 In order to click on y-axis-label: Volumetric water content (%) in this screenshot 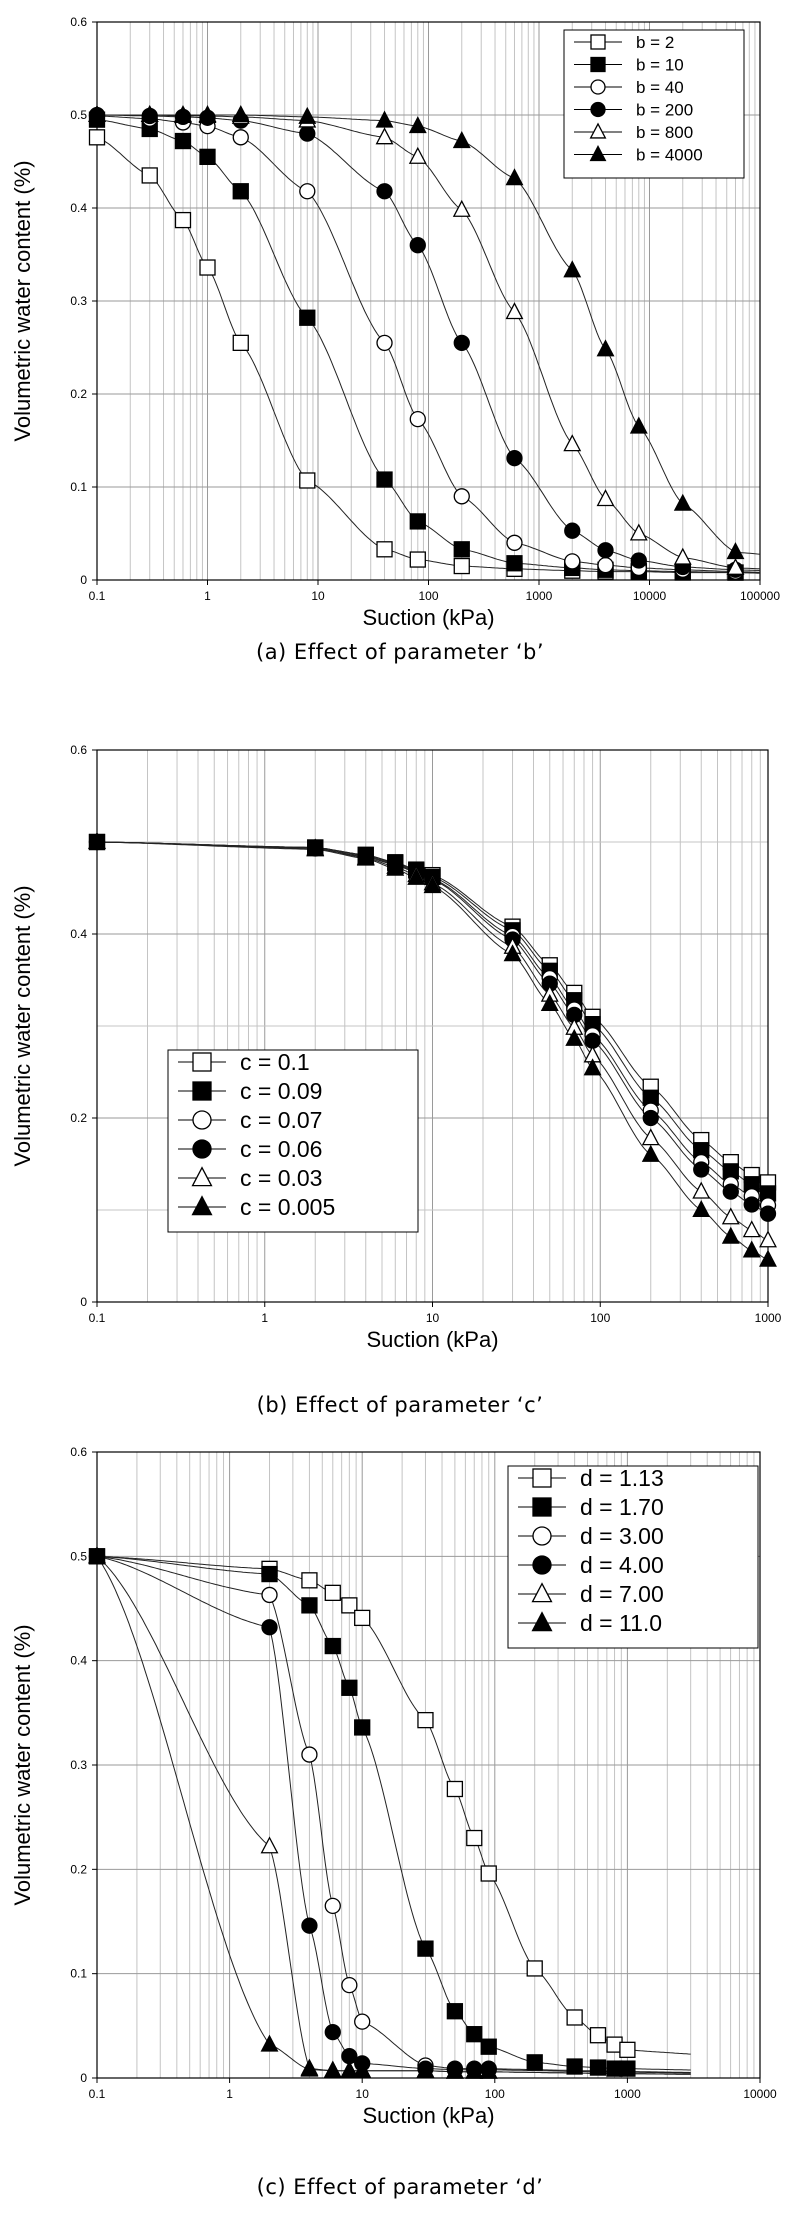, I will do `click(22, 1025)`.